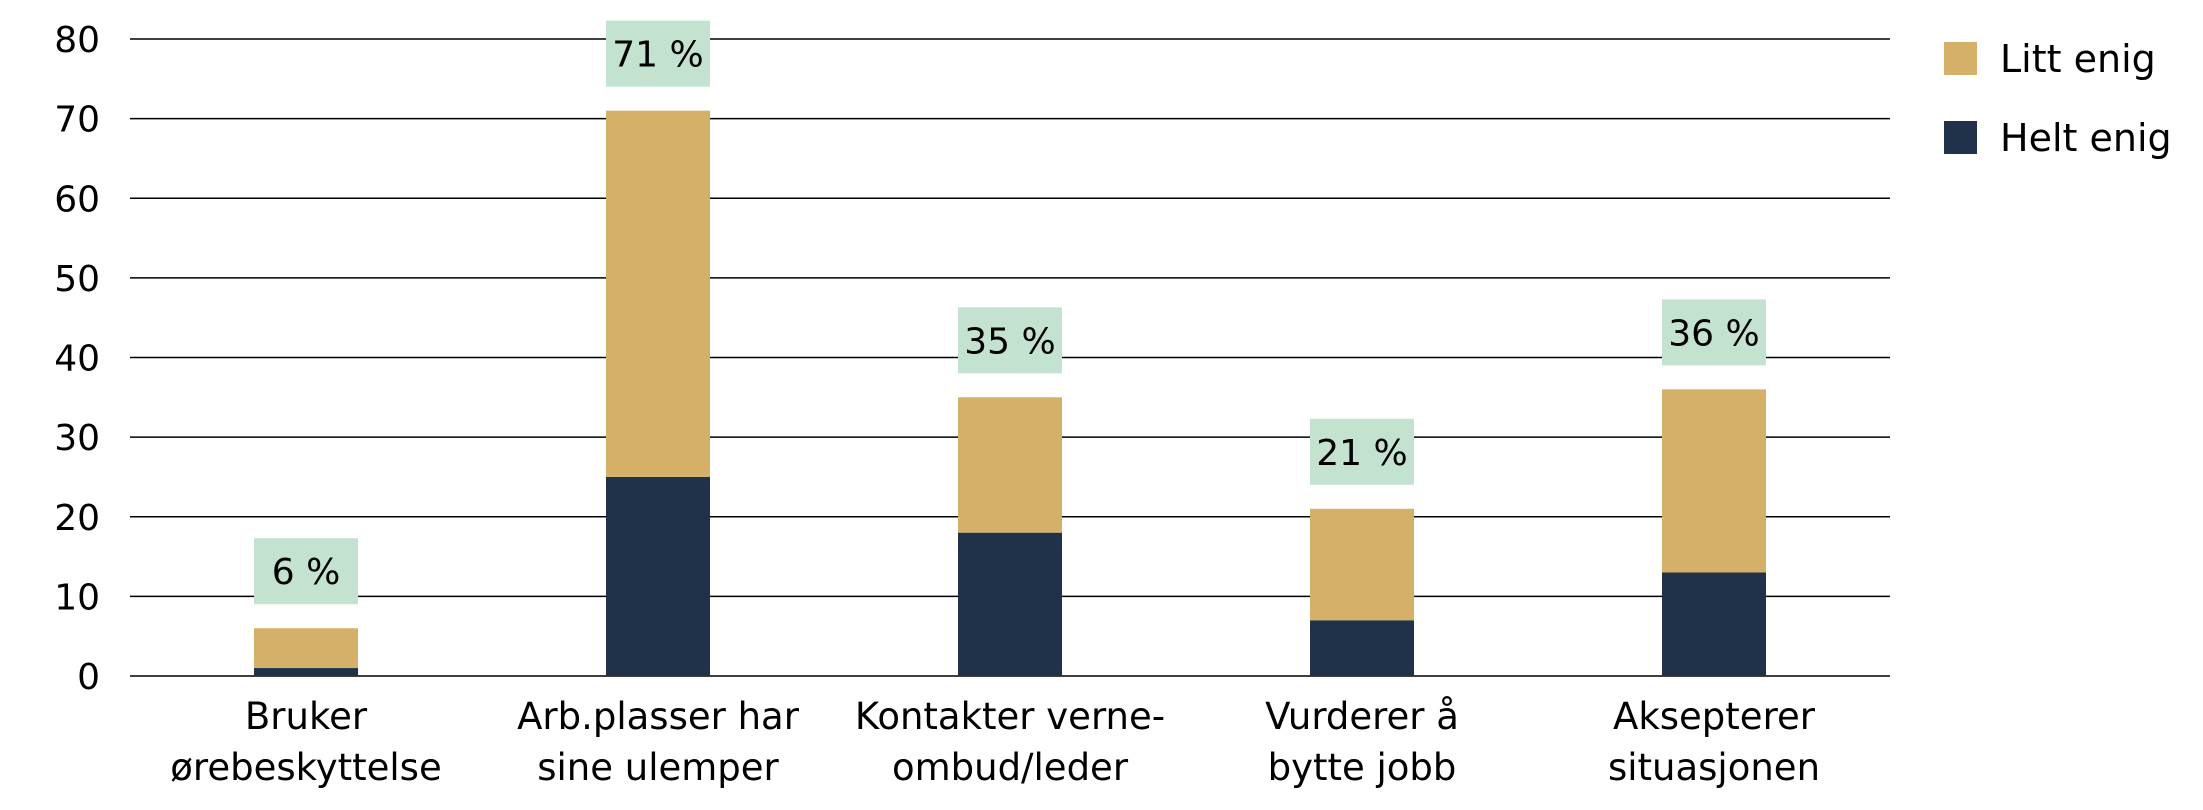 The image size is (2203, 810). I want to click on x-tick-label: sine ulemper, so click(658, 767).